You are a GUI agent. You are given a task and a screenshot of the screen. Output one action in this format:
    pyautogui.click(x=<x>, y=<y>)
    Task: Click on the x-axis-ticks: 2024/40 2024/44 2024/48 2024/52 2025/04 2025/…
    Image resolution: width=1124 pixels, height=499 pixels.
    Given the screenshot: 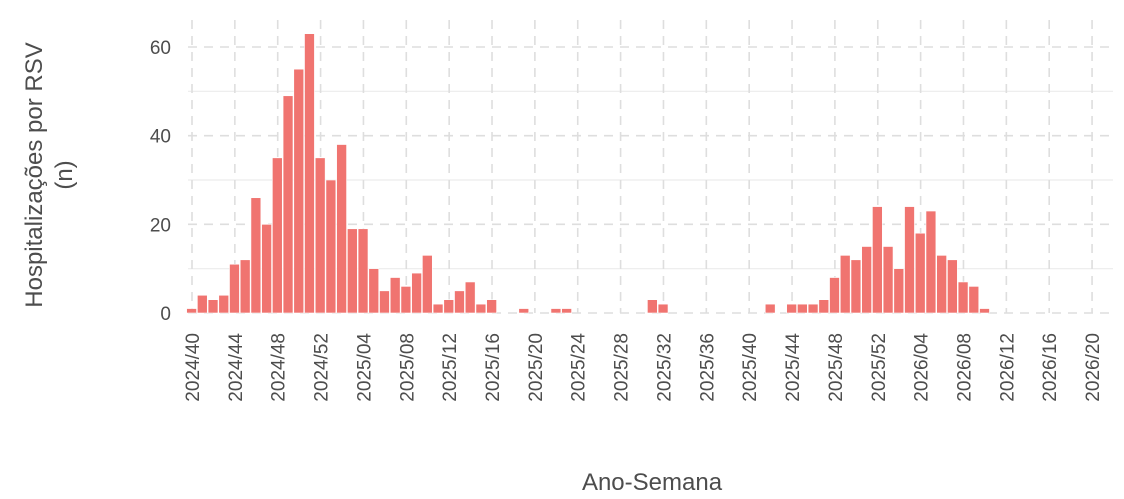 What is the action you would take?
    pyautogui.click(x=643, y=367)
    